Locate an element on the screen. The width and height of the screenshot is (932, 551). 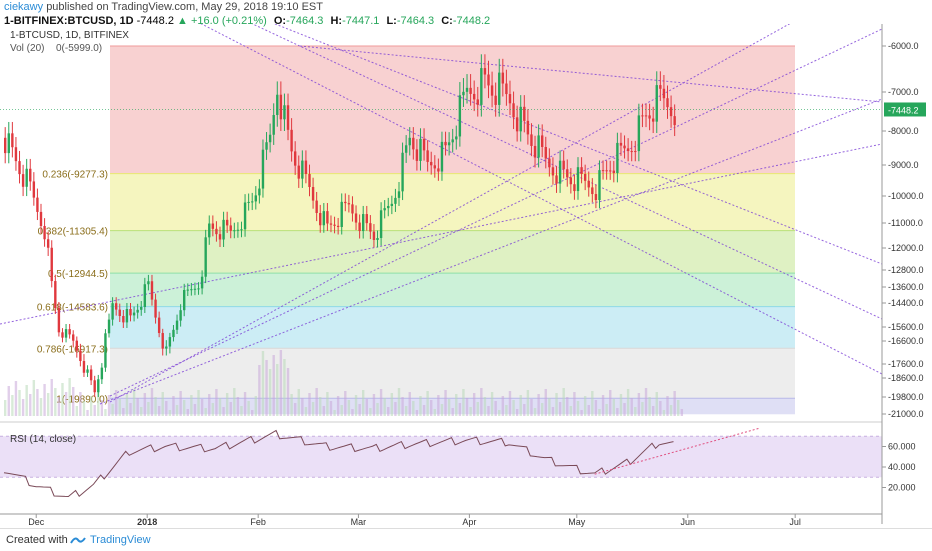
low-label: L: is located at coordinates (391, 21).